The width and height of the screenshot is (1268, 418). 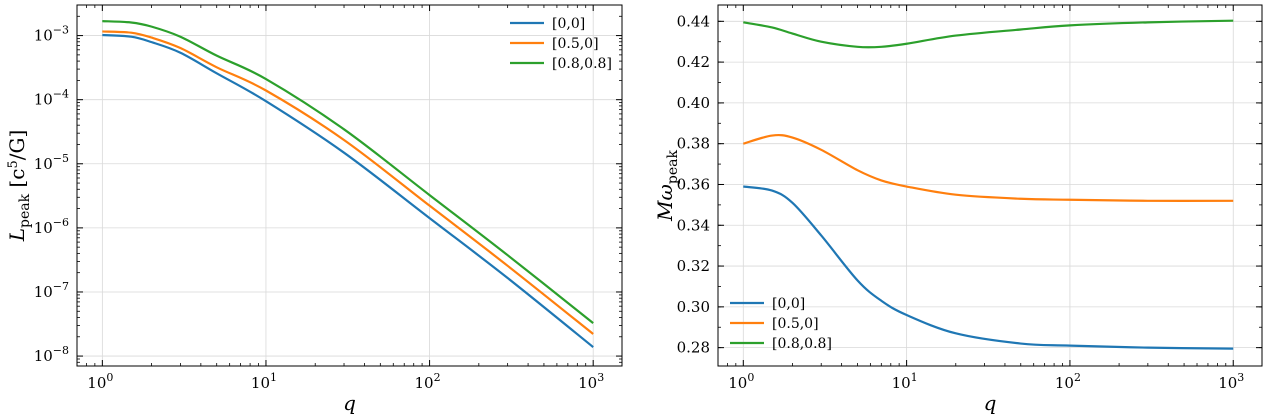 I want to click on y-tick-label: 10⁻⁶, so click(x=51, y=226).